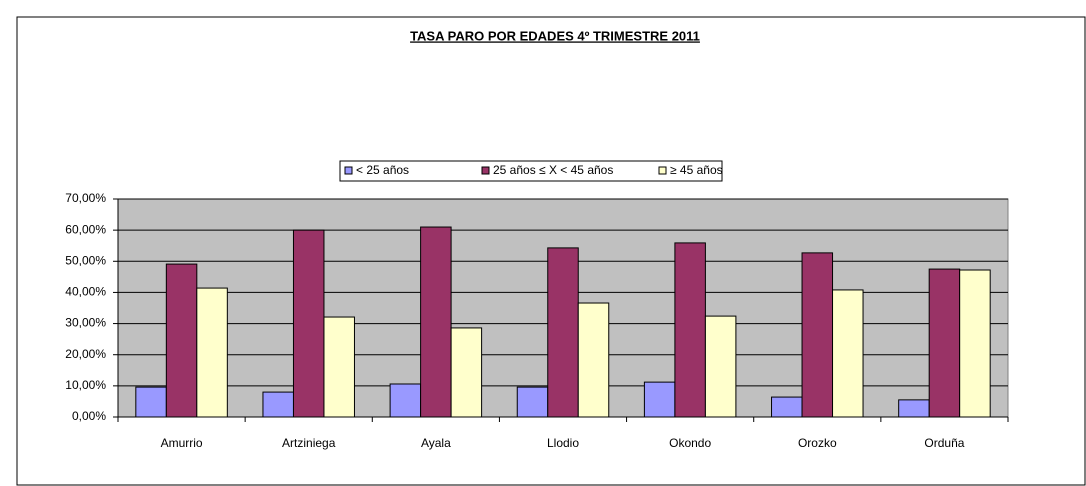  Describe the element at coordinates (85, 292) in the screenshot. I see `y-tick-label: 40,00%` at that location.